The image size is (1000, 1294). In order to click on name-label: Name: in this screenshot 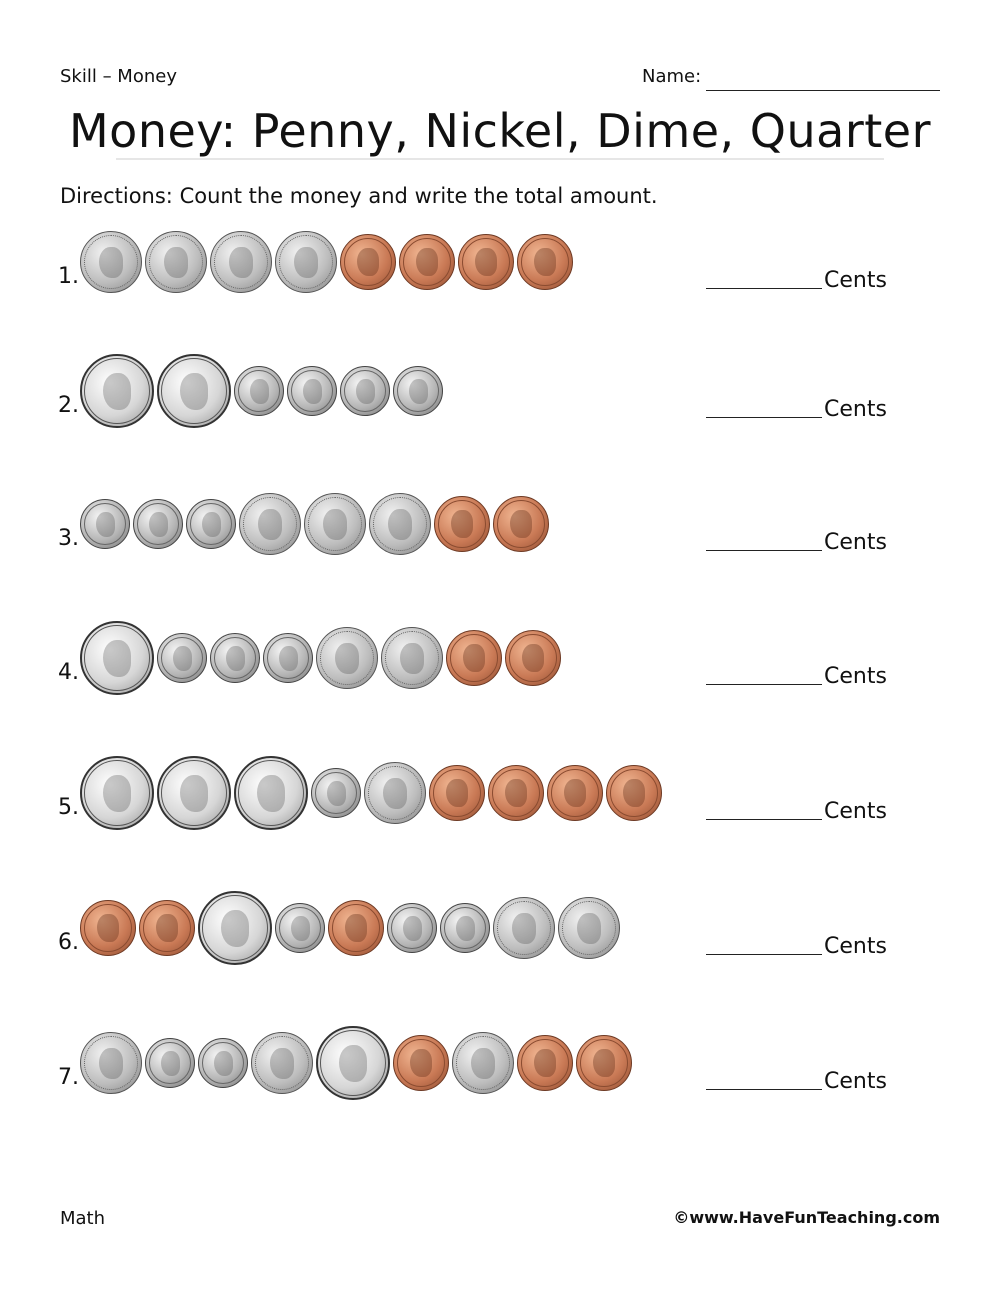, I will do `click(672, 76)`.